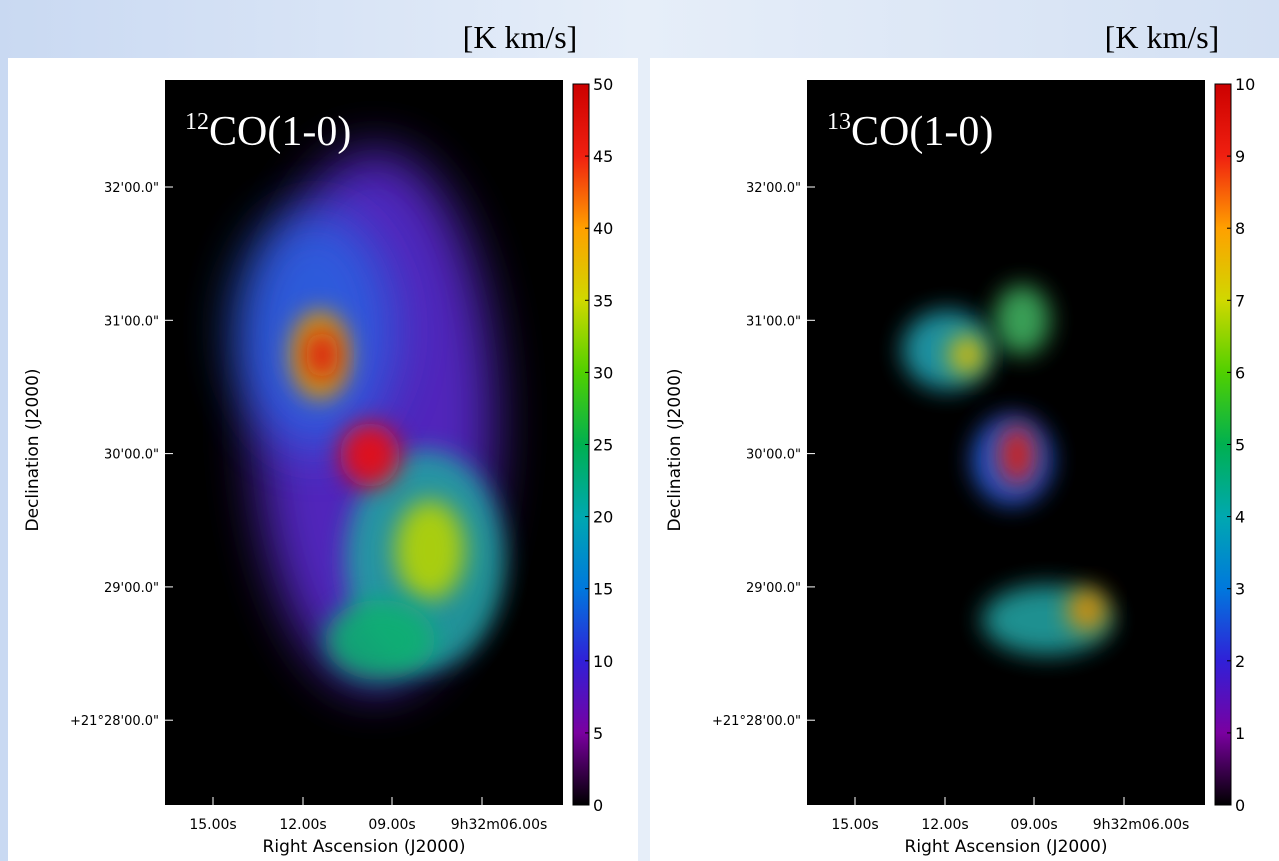 The height and width of the screenshot is (861, 1279). I want to click on colorbar-tick-label: 7, so click(1240, 300).